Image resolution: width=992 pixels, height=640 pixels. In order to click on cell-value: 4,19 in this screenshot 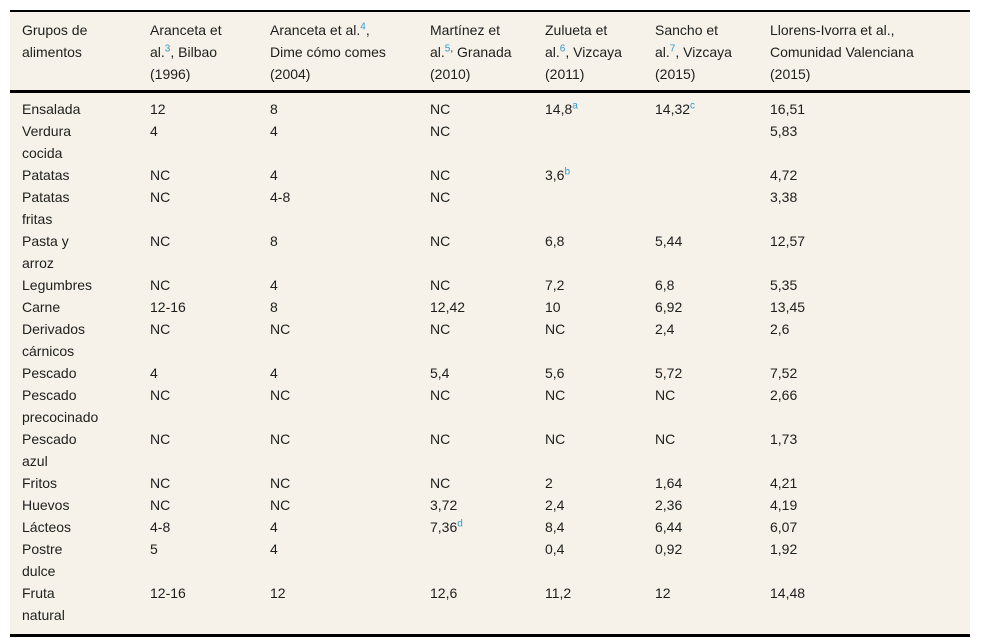, I will do `click(784, 505)`.